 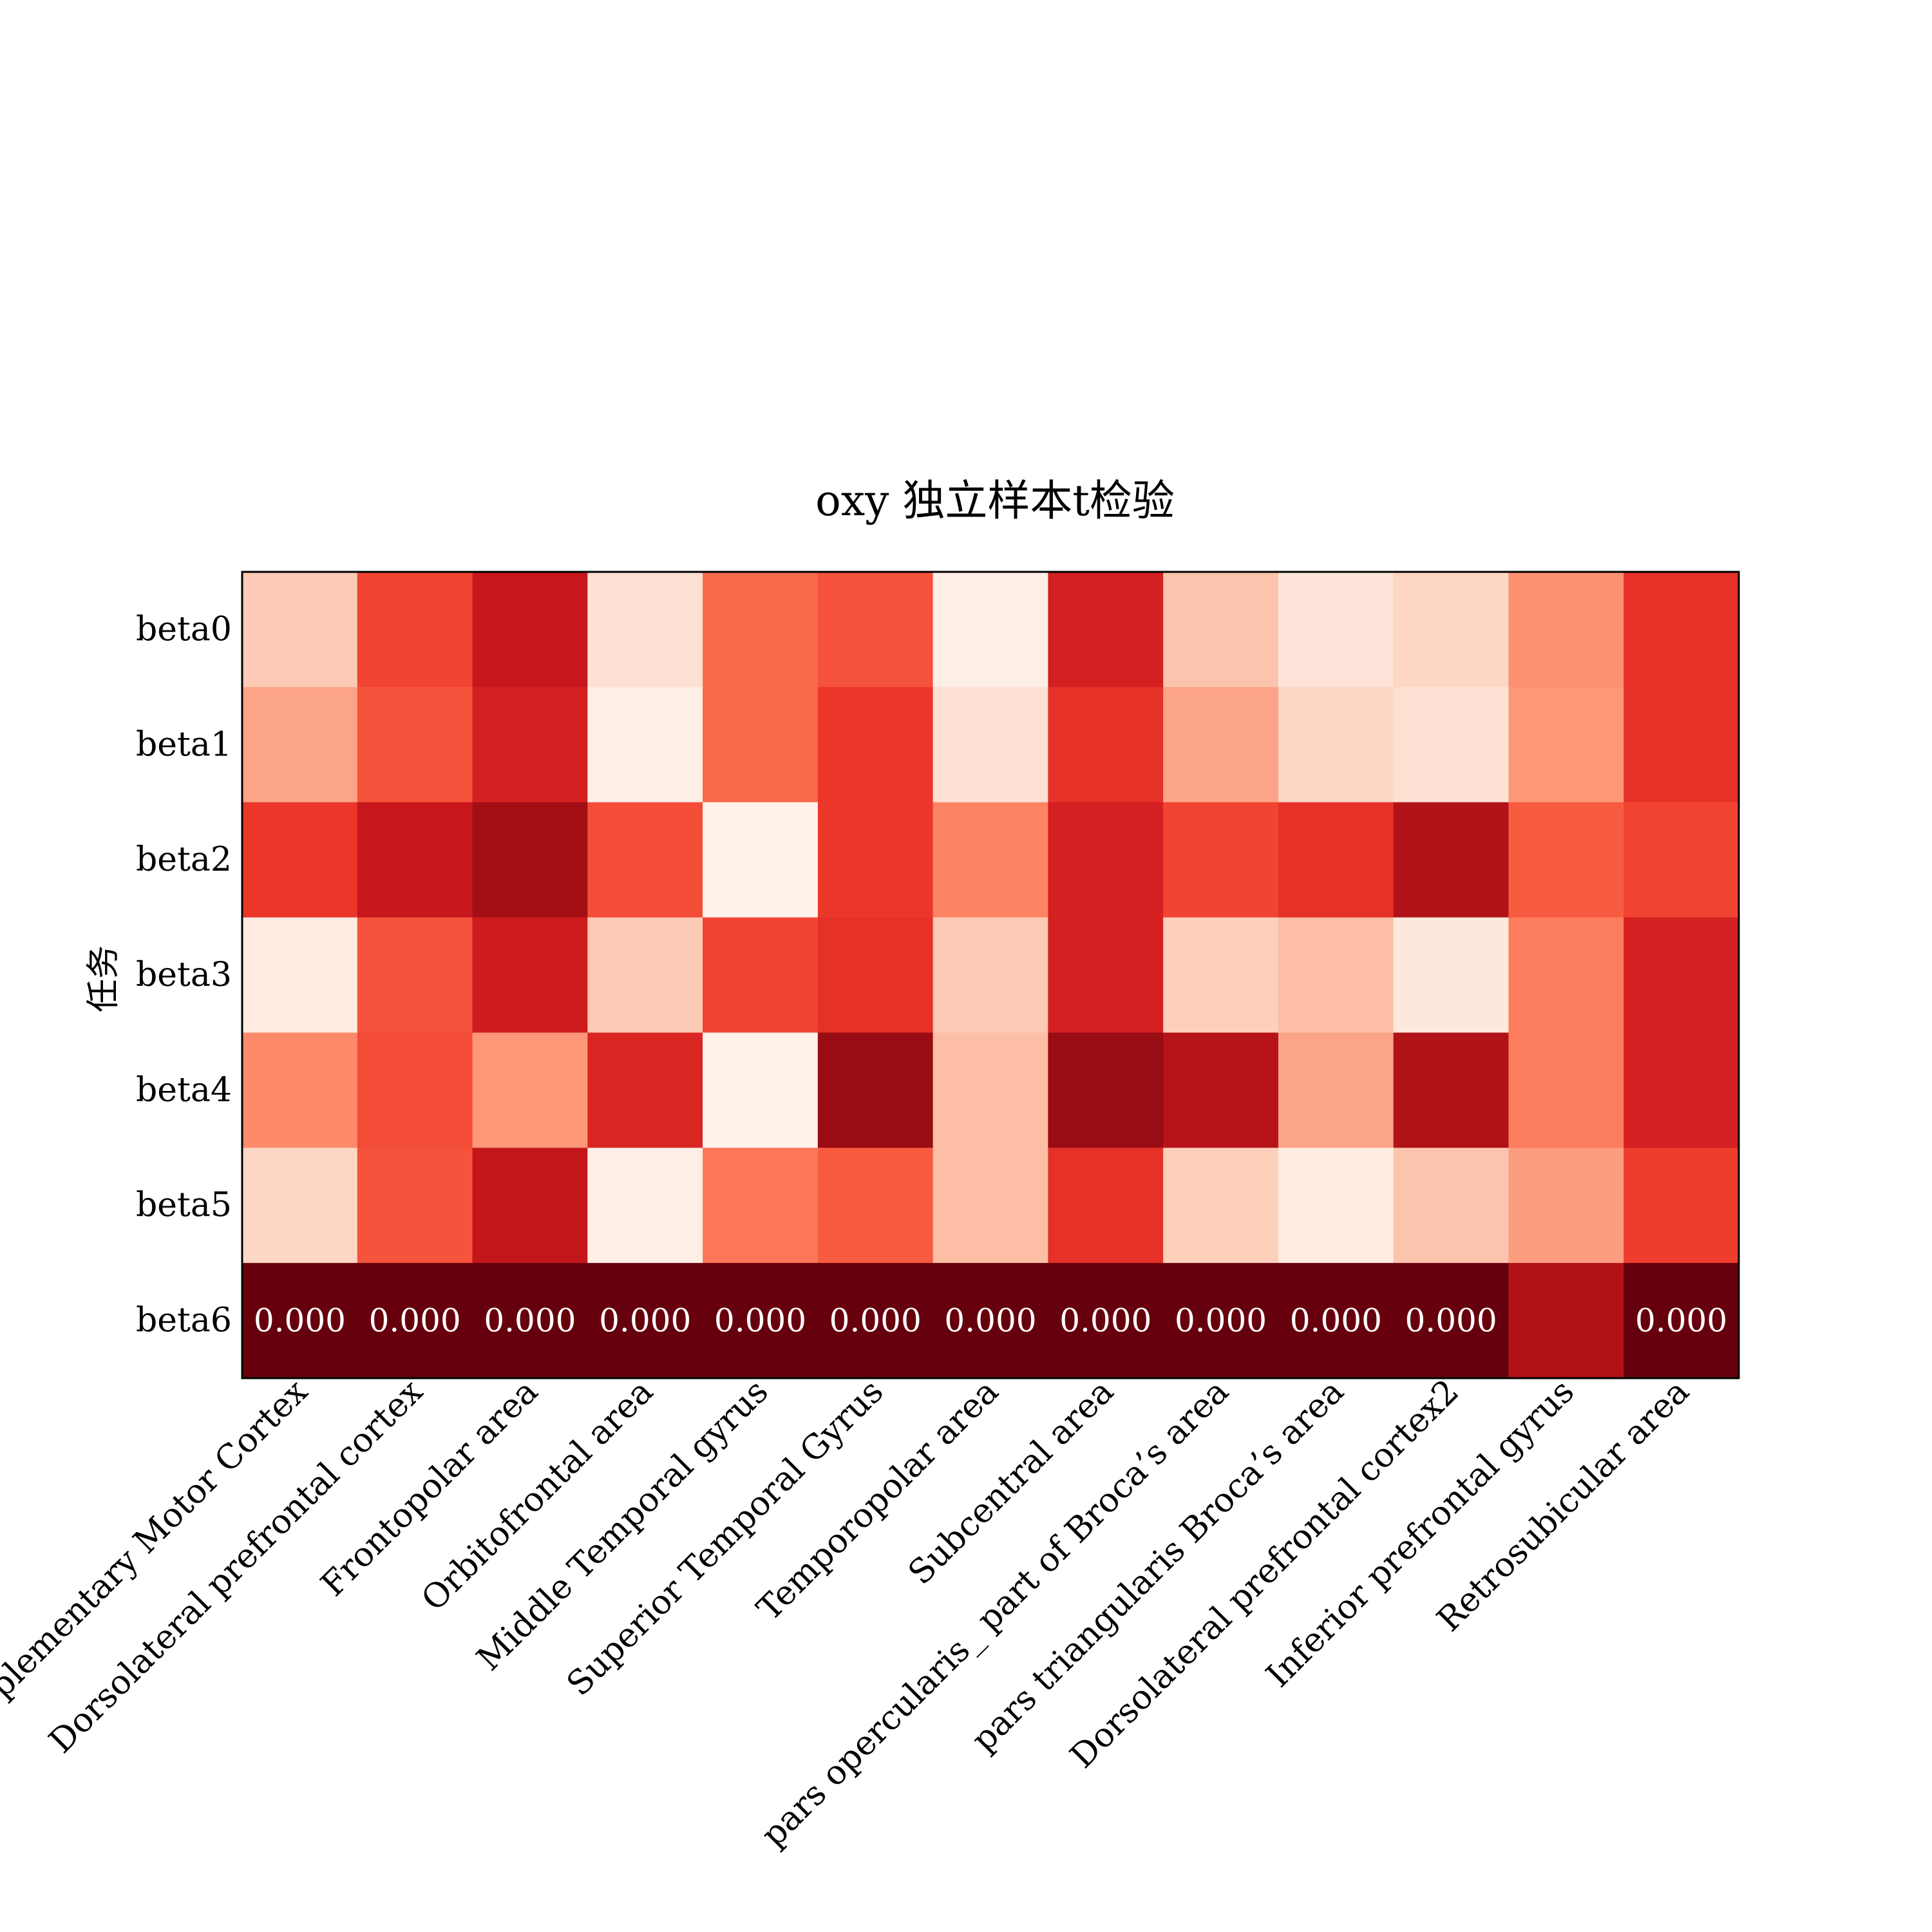 I want to click on y-tick-label: beta1, so click(x=184, y=745).